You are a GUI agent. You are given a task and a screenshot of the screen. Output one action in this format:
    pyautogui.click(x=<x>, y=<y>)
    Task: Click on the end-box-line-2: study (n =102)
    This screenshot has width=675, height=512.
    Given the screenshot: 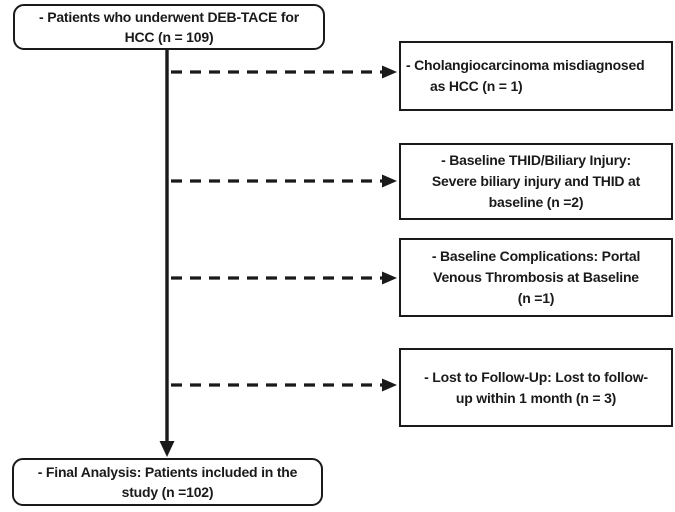 What is the action you would take?
    pyautogui.click(x=167, y=492)
    